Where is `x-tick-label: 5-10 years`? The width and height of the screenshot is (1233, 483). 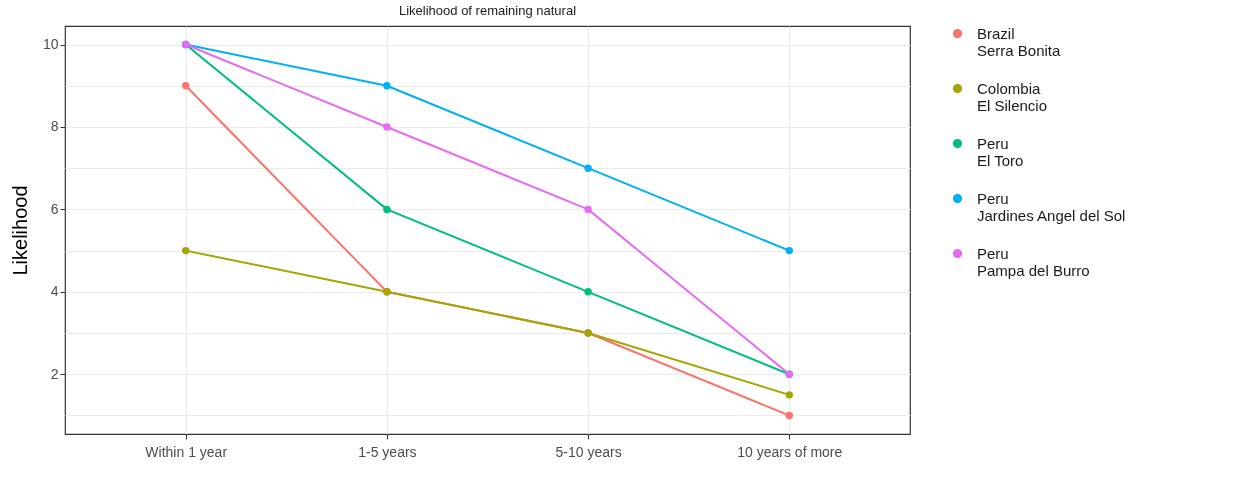
x-tick-label: 5-10 years is located at coordinates (588, 451).